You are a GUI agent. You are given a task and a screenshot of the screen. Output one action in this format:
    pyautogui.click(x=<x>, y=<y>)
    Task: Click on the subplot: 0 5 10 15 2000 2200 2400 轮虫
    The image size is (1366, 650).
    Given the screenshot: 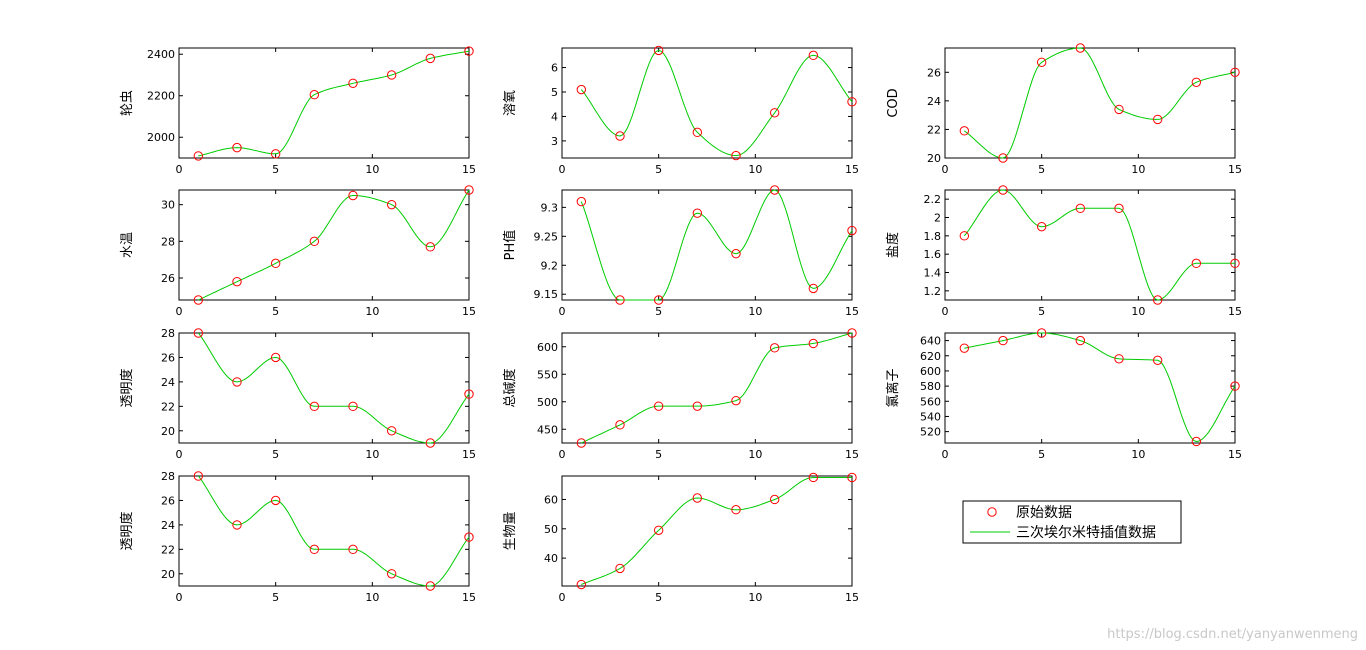 What is the action you would take?
    pyautogui.click(x=298, y=111)
    